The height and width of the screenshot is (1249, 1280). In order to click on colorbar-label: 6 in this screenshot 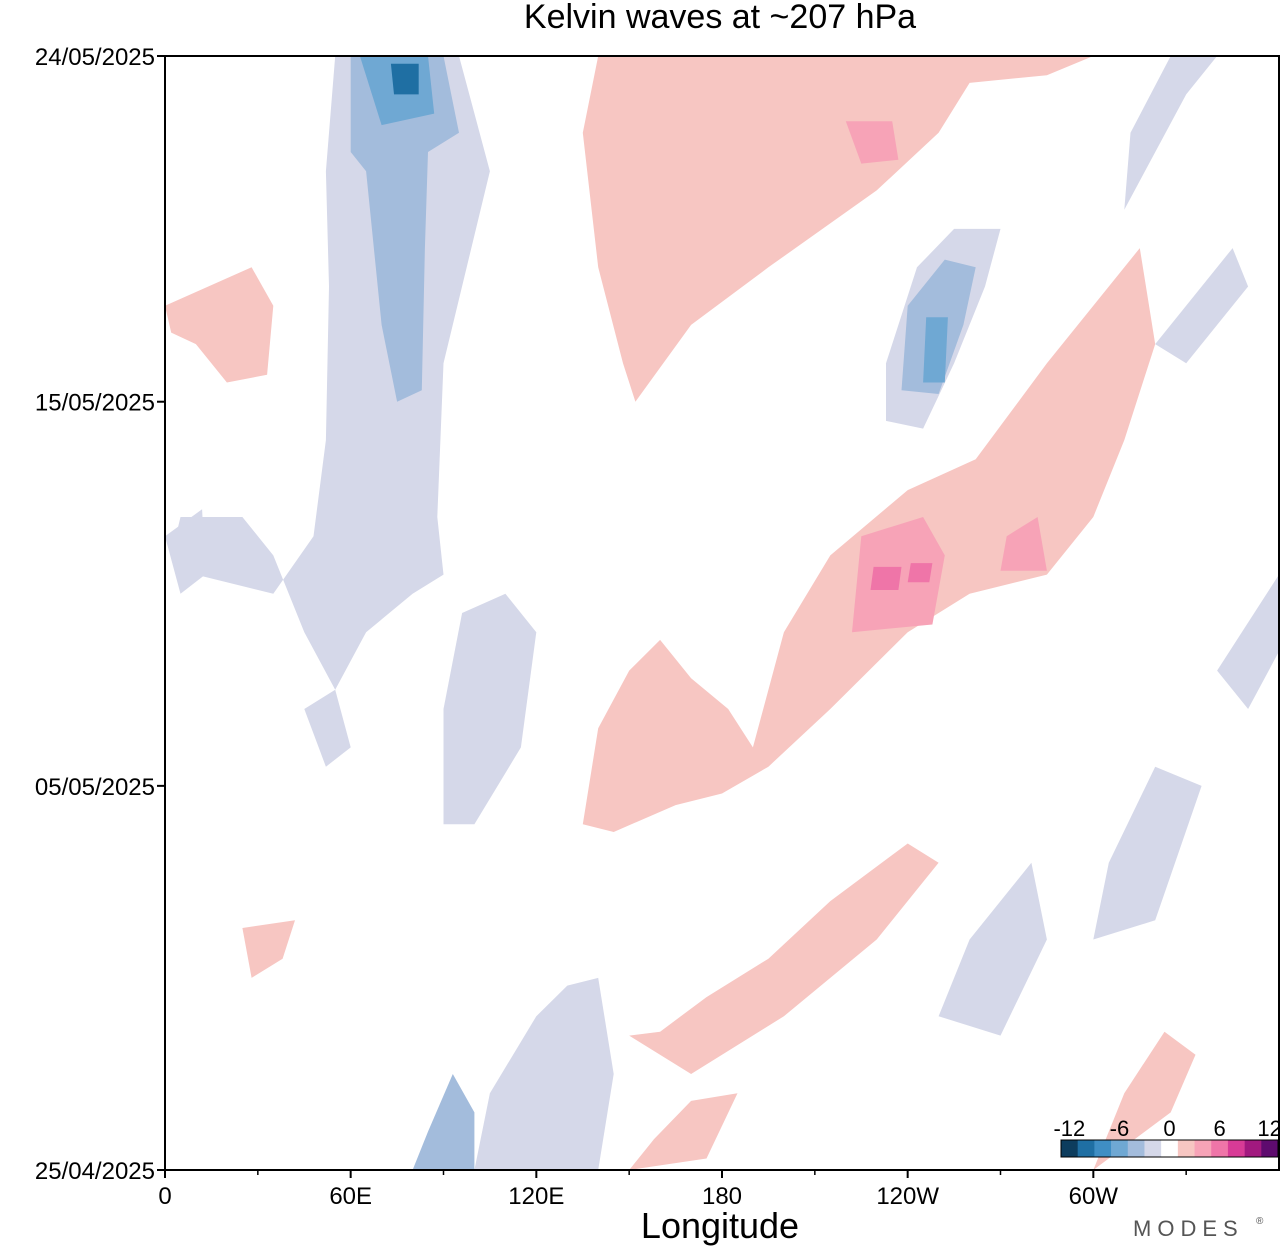, I will do `click(1219, 1128)`.